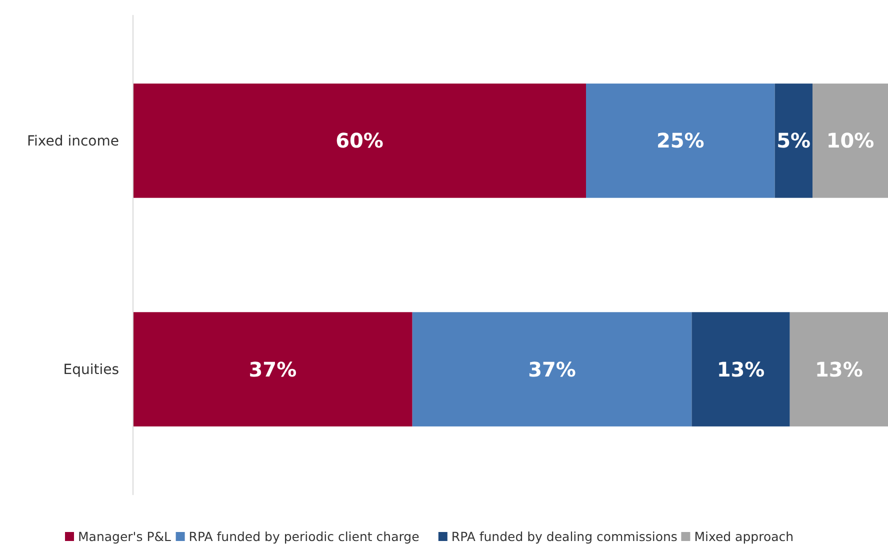  Describe the element at coordinates (72, 142) in the screenshot. I see `y-tick-label: Fixed income` at that location.